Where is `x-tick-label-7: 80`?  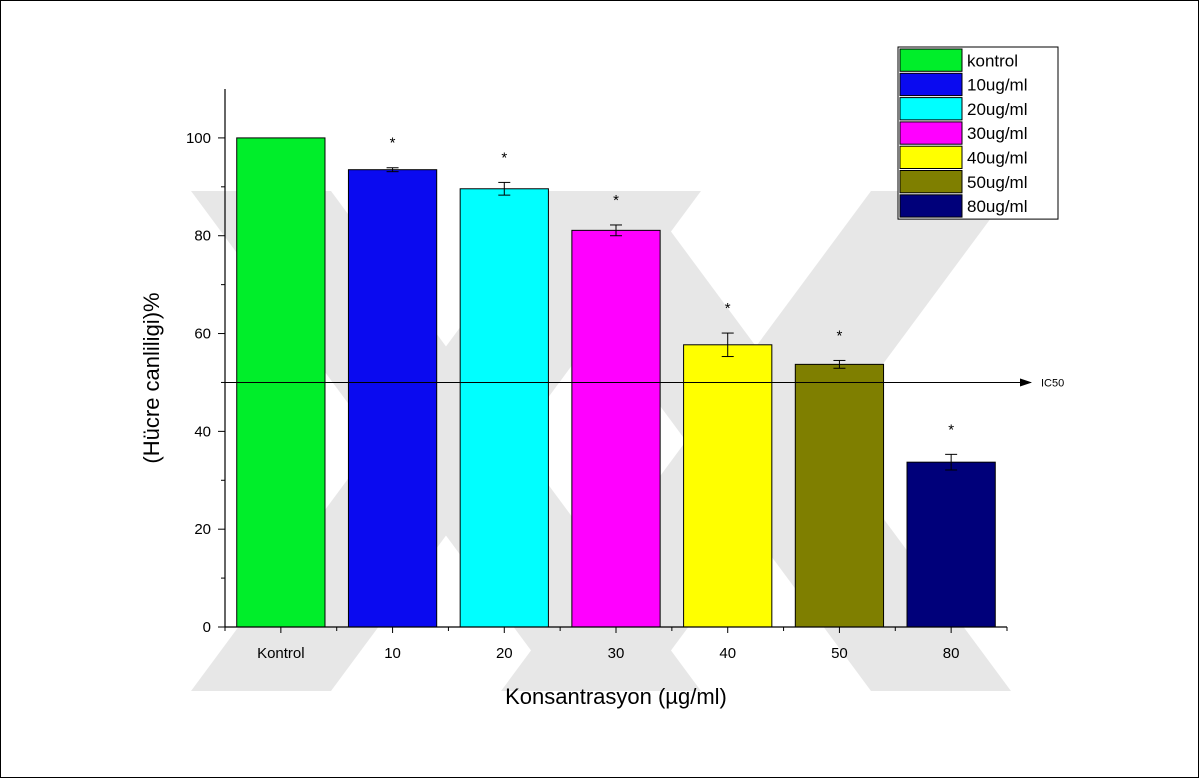 x-tick-label-7: 80 is located at coordinates (951, 653).